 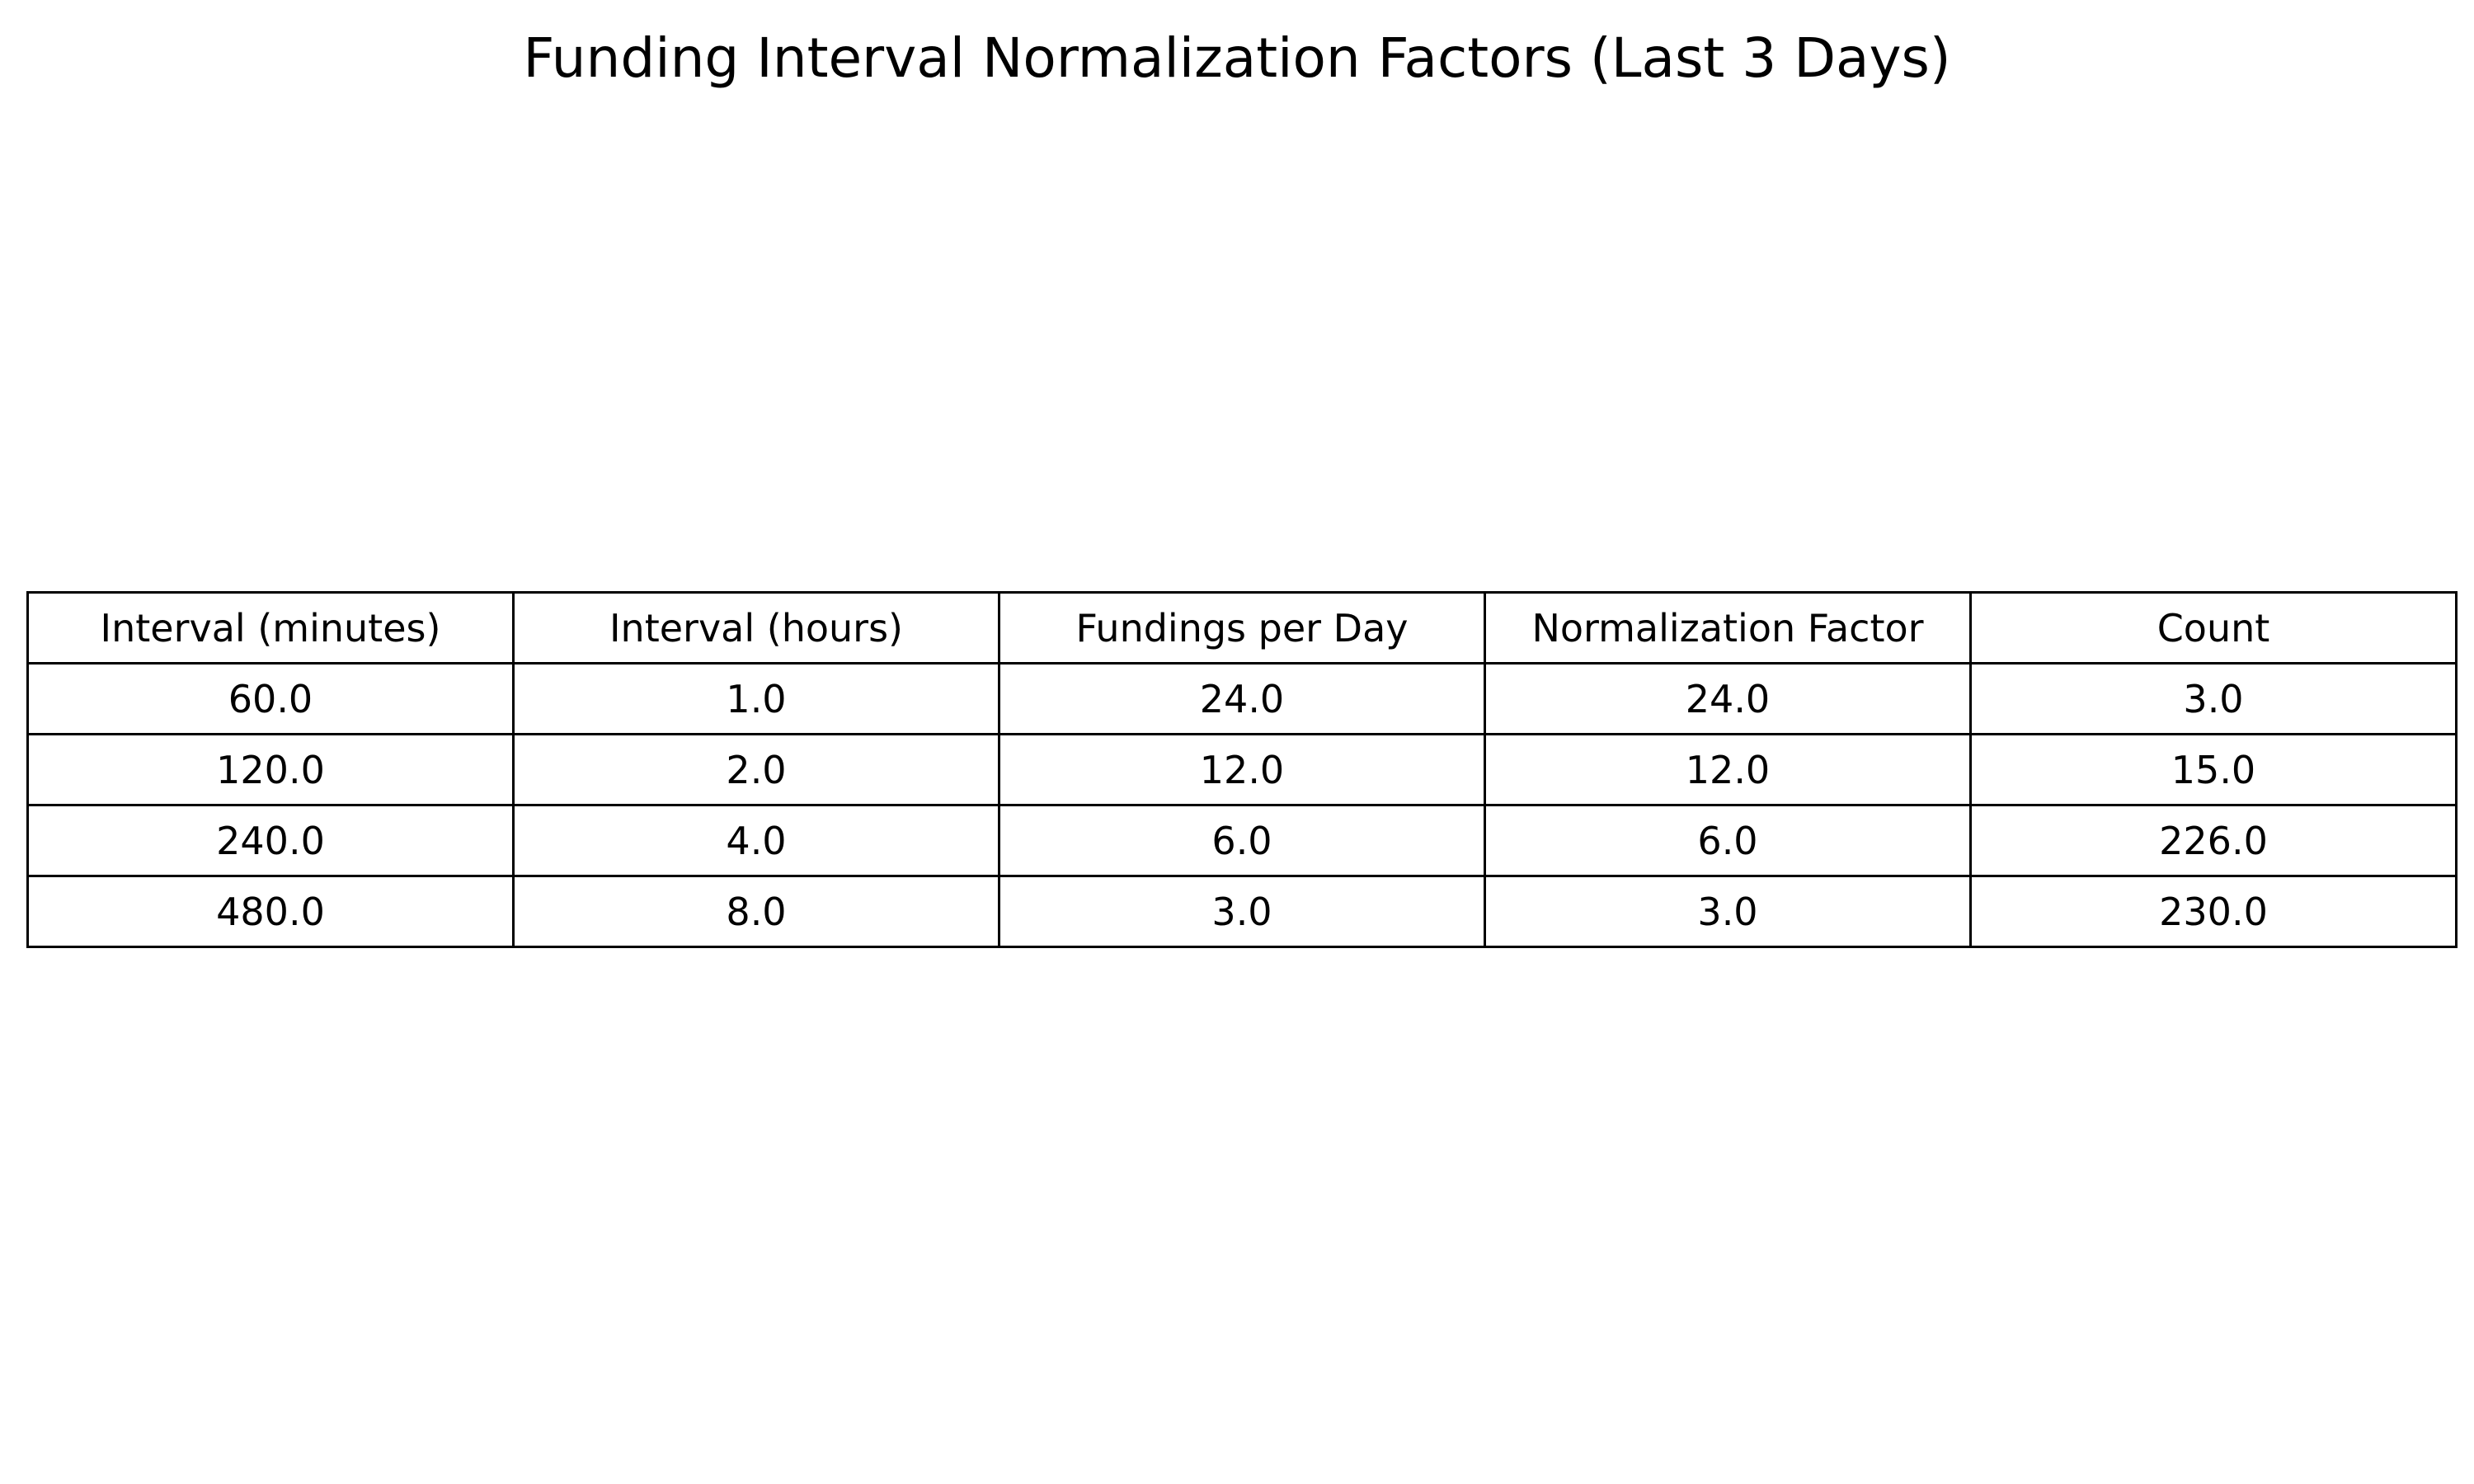 I want to click on table-row: 480.0 8.0 3.0 3.0 230.0, so click(x=1242, y=911).